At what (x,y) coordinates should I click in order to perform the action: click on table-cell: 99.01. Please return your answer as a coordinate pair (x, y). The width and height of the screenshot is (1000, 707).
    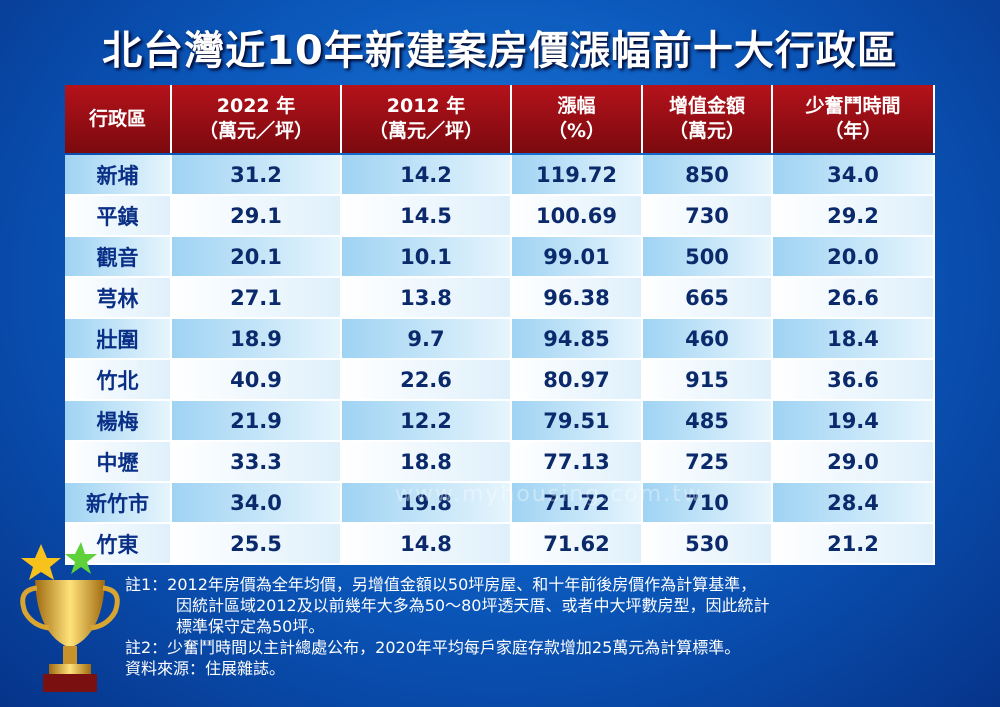
    Looking at the image, I should click on (577, 257).